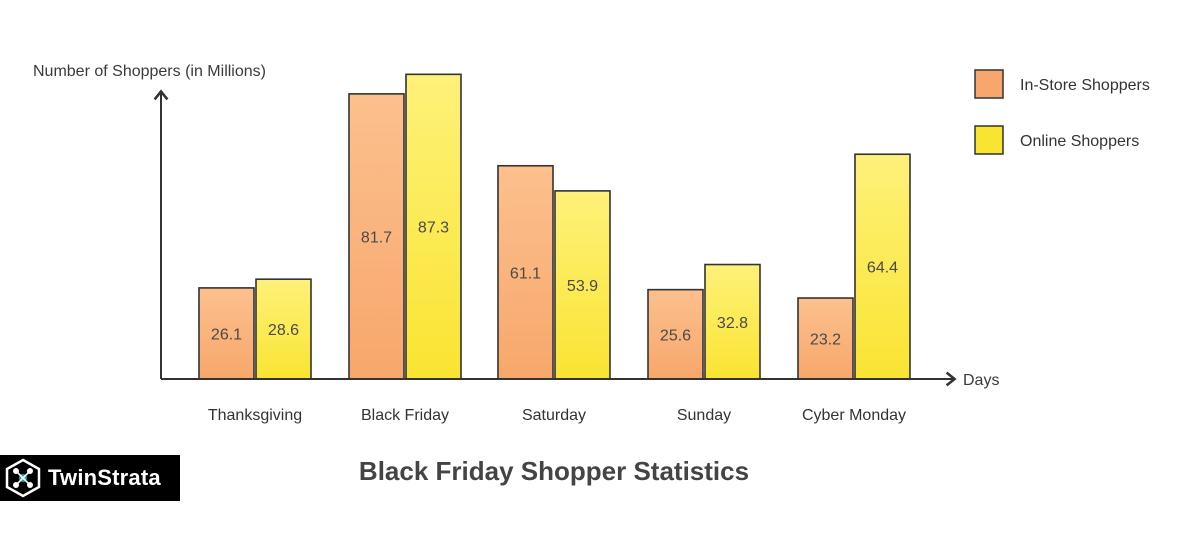 The width and height of the screenshot is (1200, 549). What do you see at coordinates (675, 335) in the screenshot?
I see `data-label-in-store-3: 25.6` at bounding box center [675, 335].